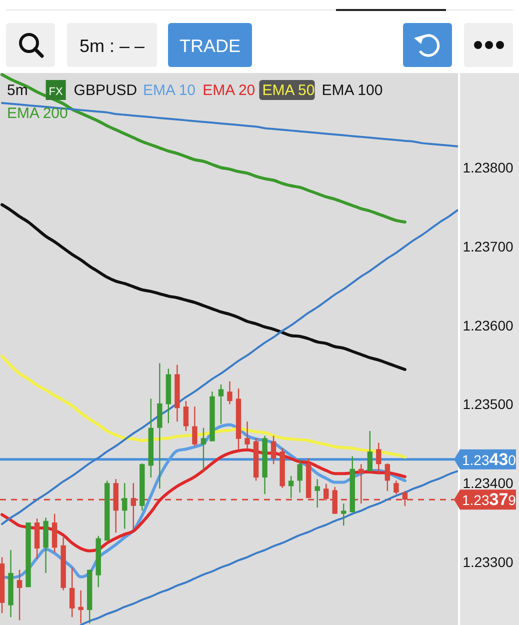 Image resolution: width=519 pixels, height=625 pixels. I want to click on text: 5m : – –, so click(112, 46).